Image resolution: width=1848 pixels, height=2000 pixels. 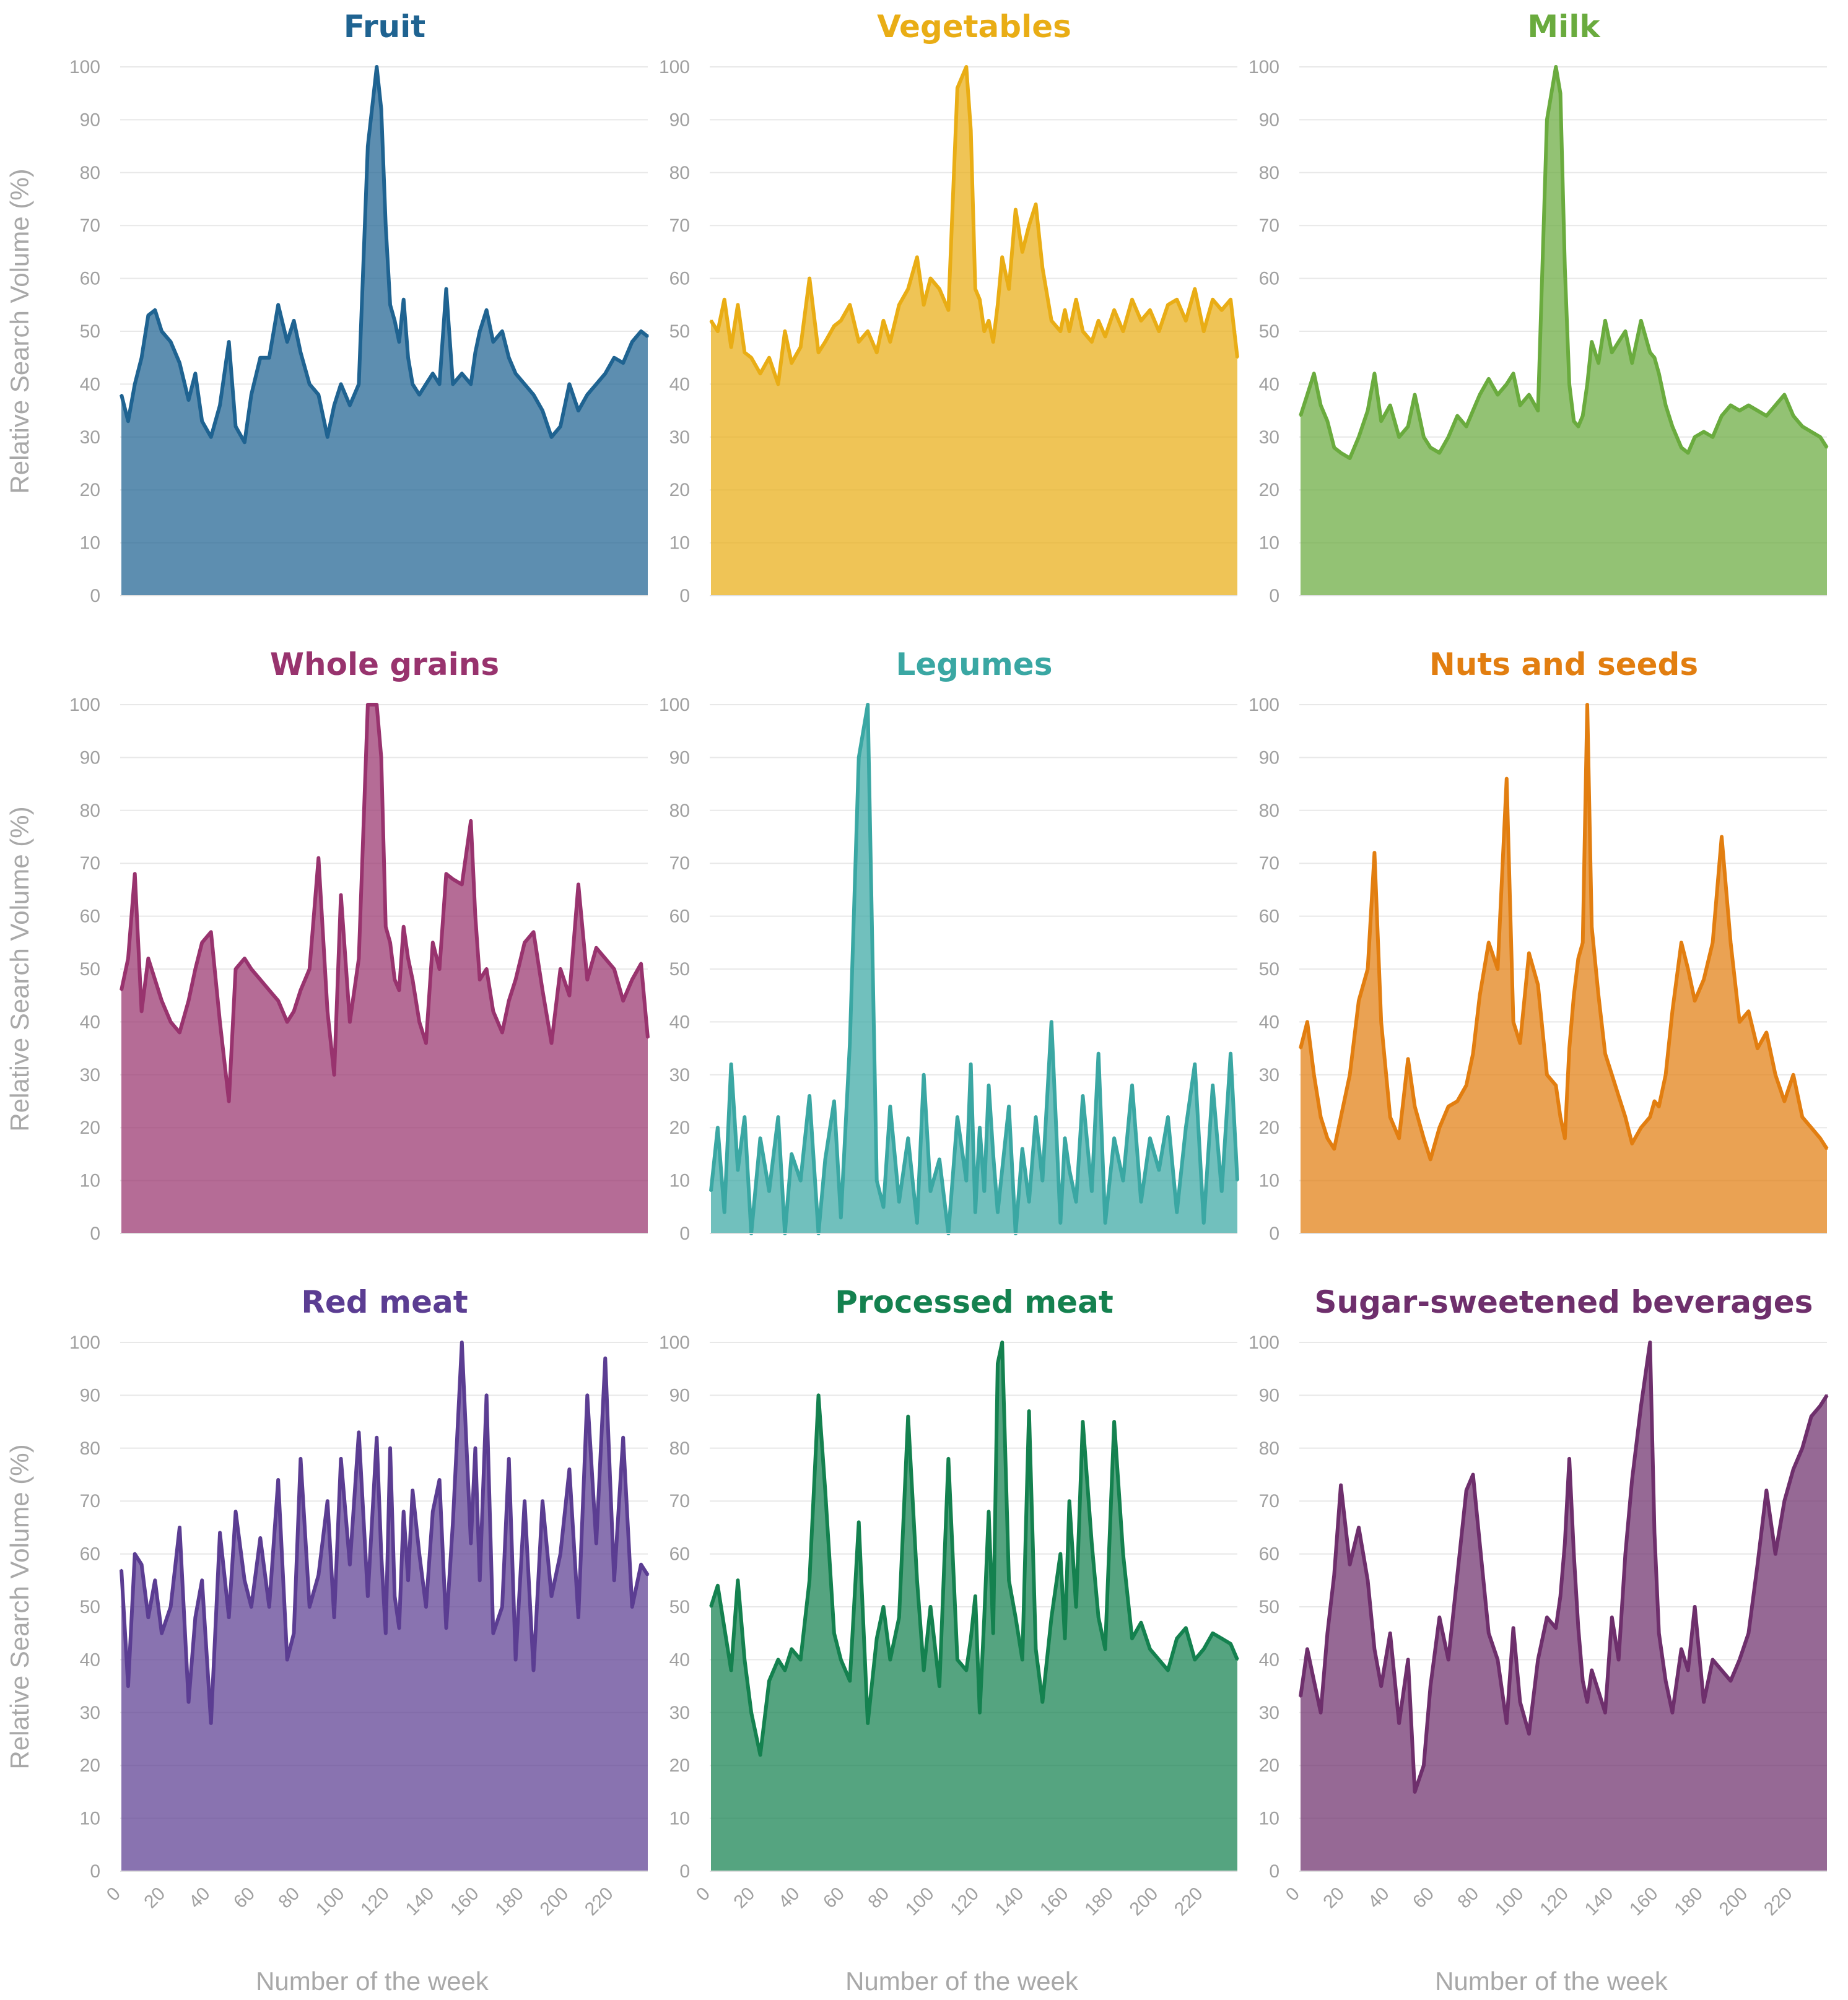 I want to click on y-tick-label: 50, so click(x=90, y=331).